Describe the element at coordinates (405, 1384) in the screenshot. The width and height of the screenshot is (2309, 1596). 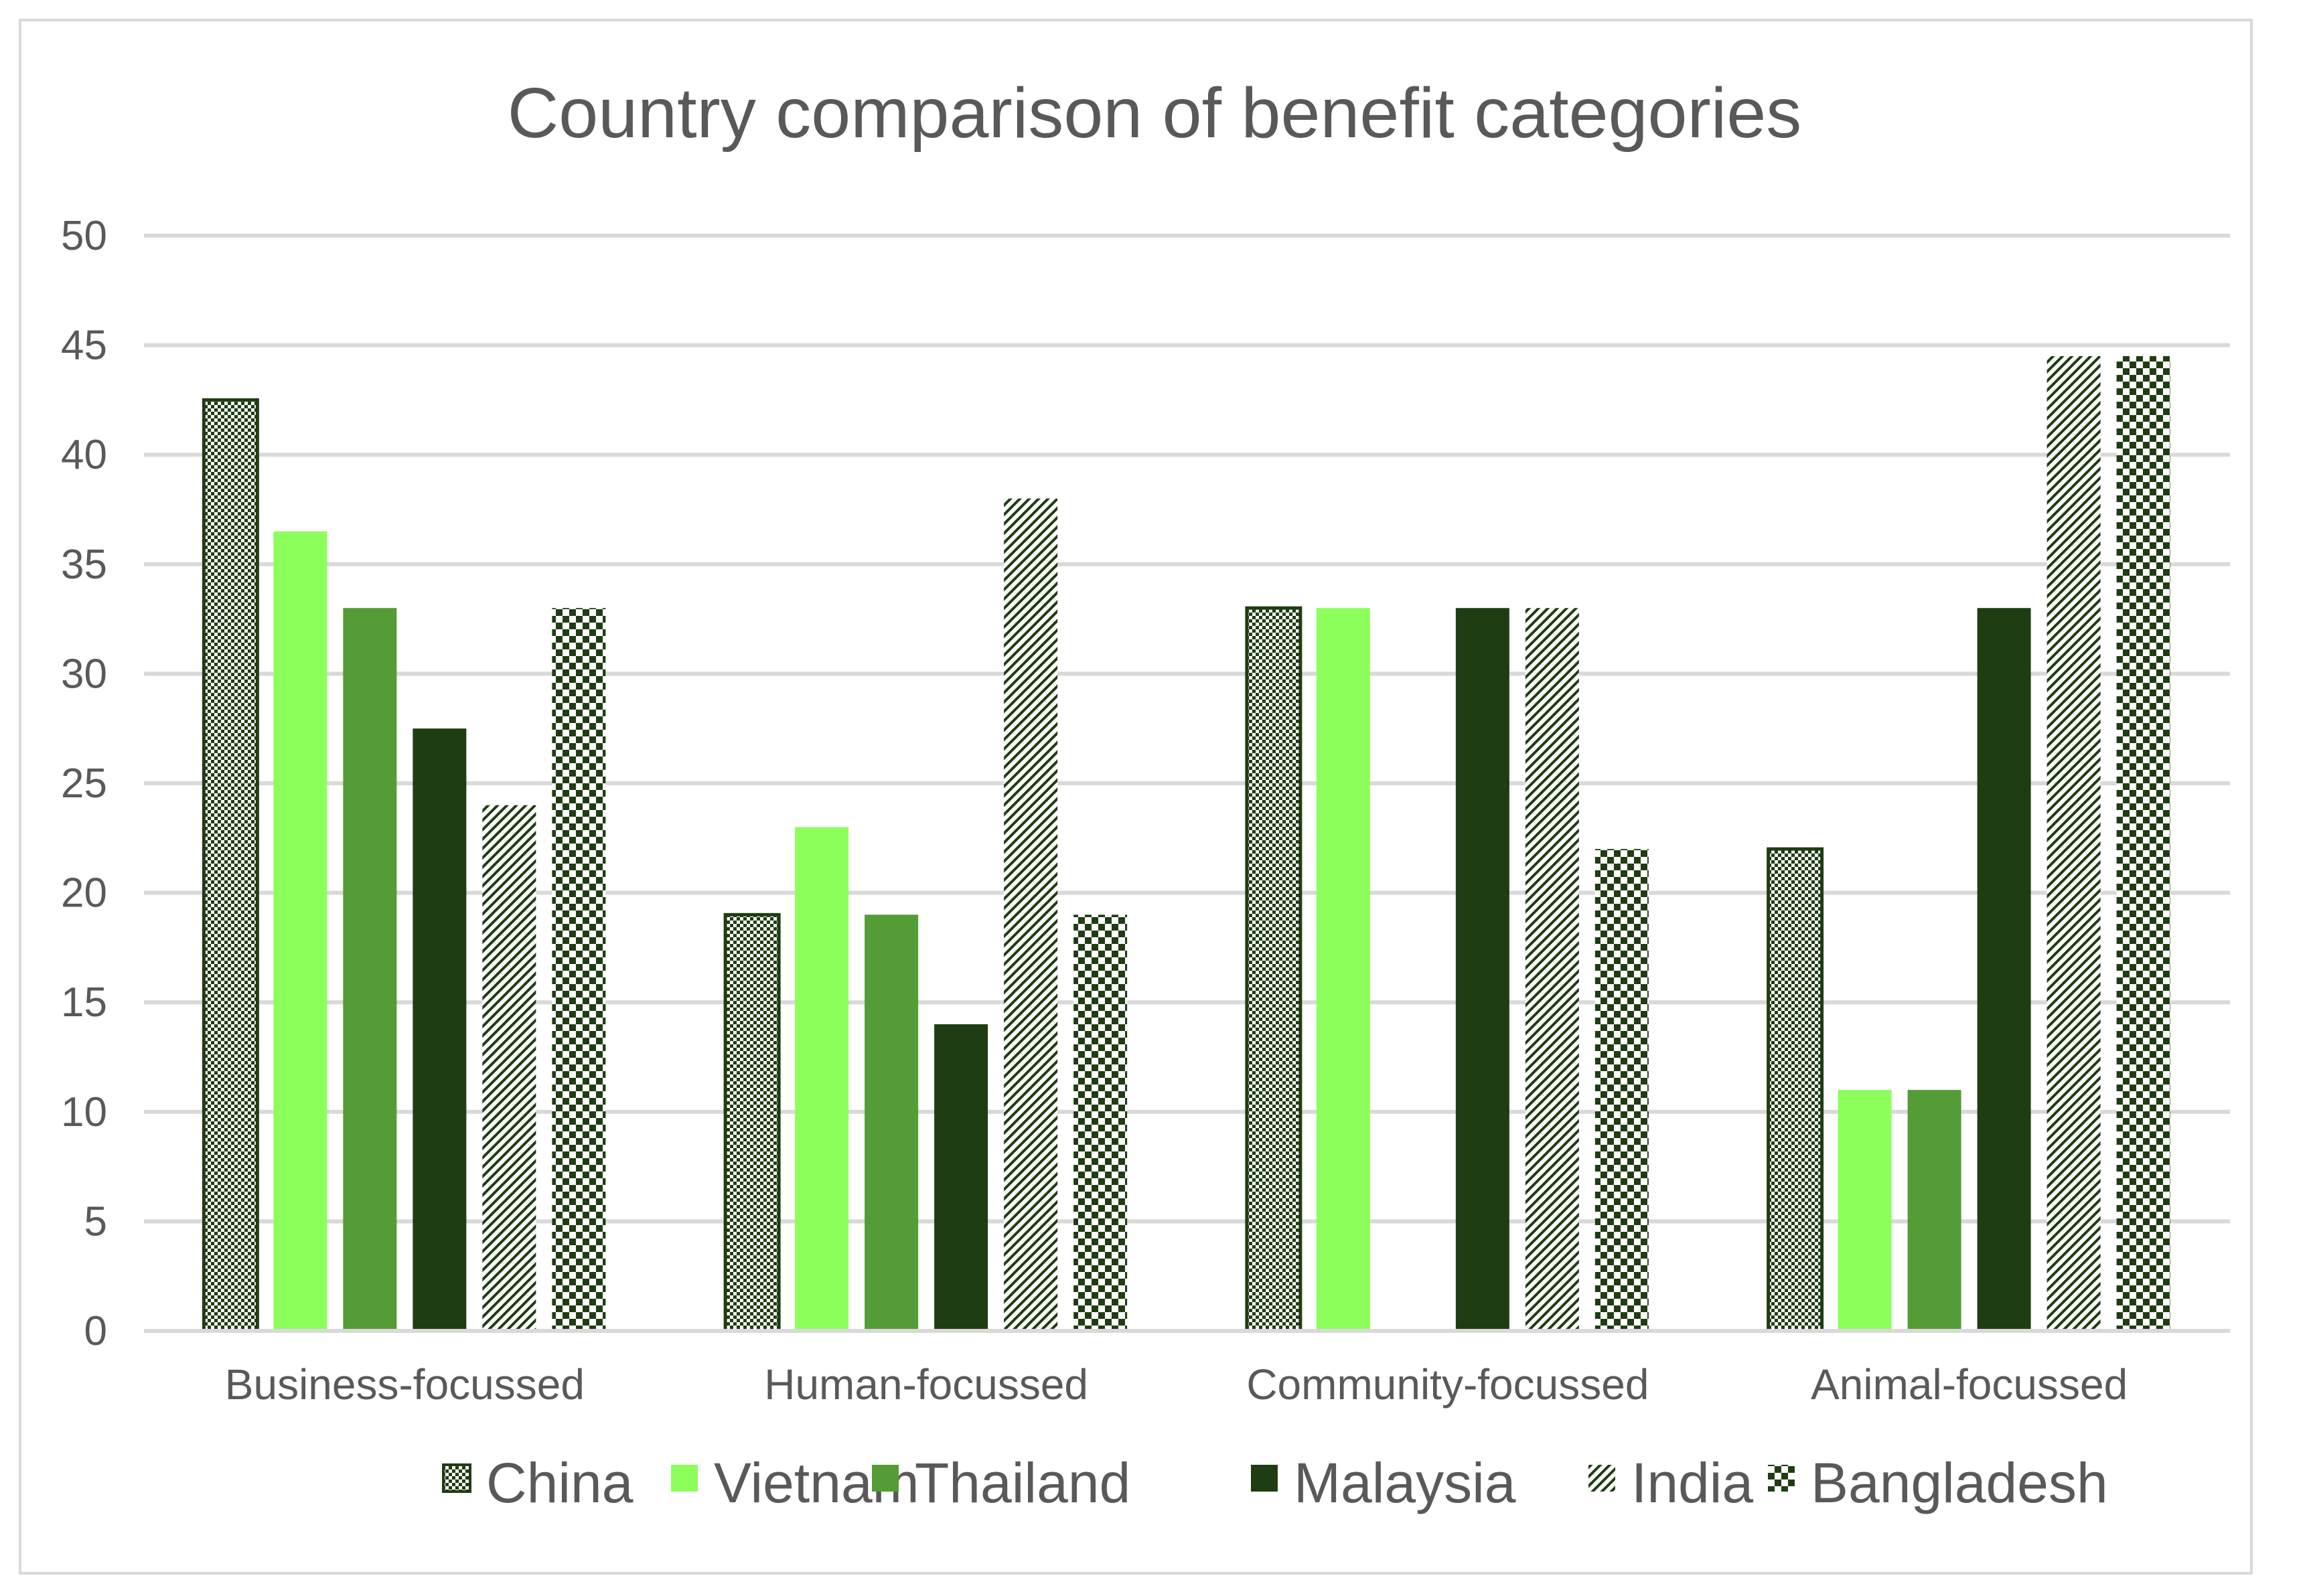
I see `category-label: Business-focussed` at that location.